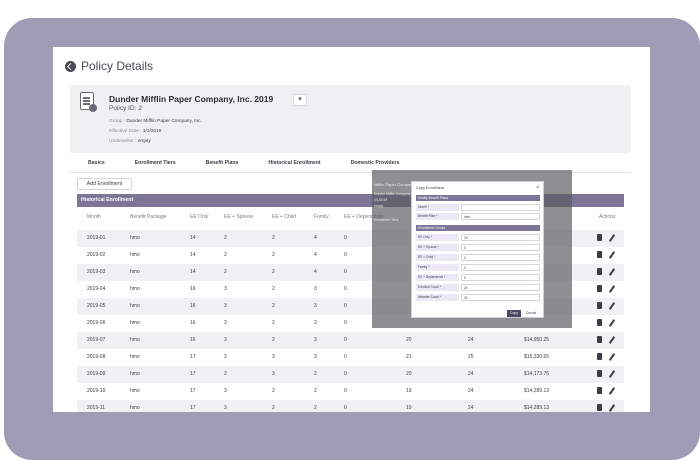  Describe the element at coordinates (155, 163) in the screenshot. I see `tab-enrollment-tiers: Enrollment Tiers` at that location.